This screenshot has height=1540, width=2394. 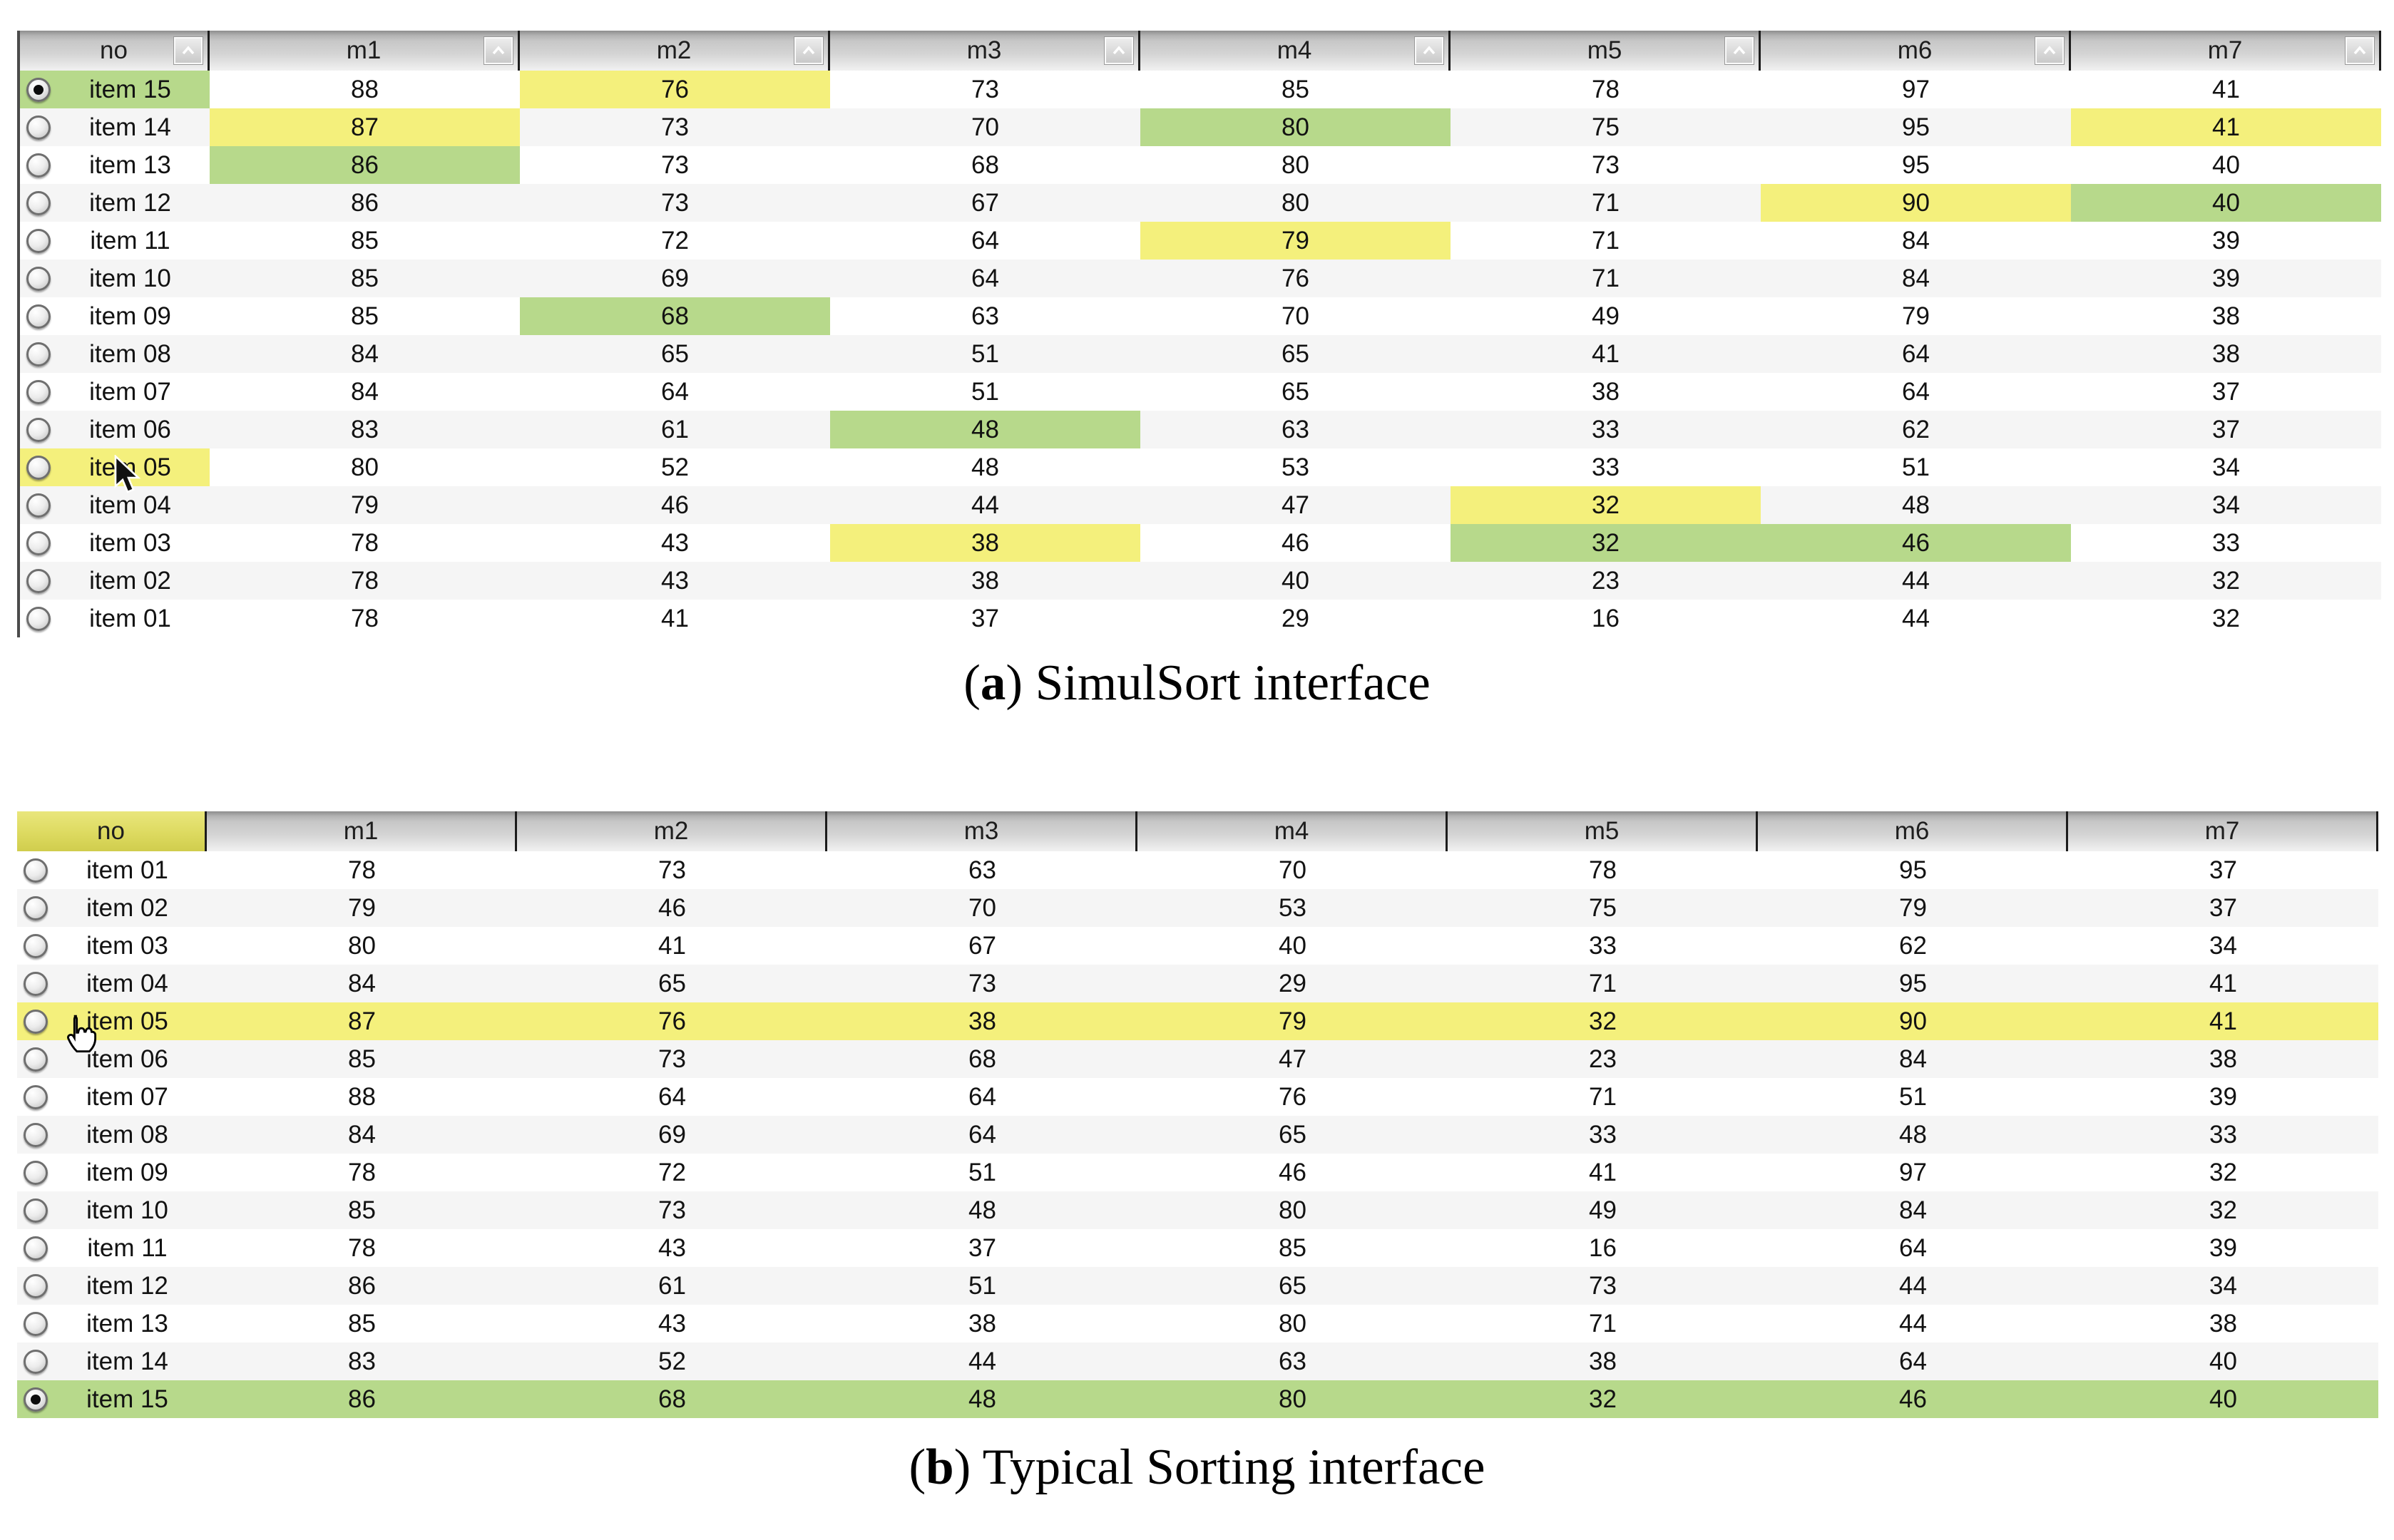 I want to click on table-row-item-04: item 04 84 65 73 29 71 95 41, so click(x=1197, y=983).